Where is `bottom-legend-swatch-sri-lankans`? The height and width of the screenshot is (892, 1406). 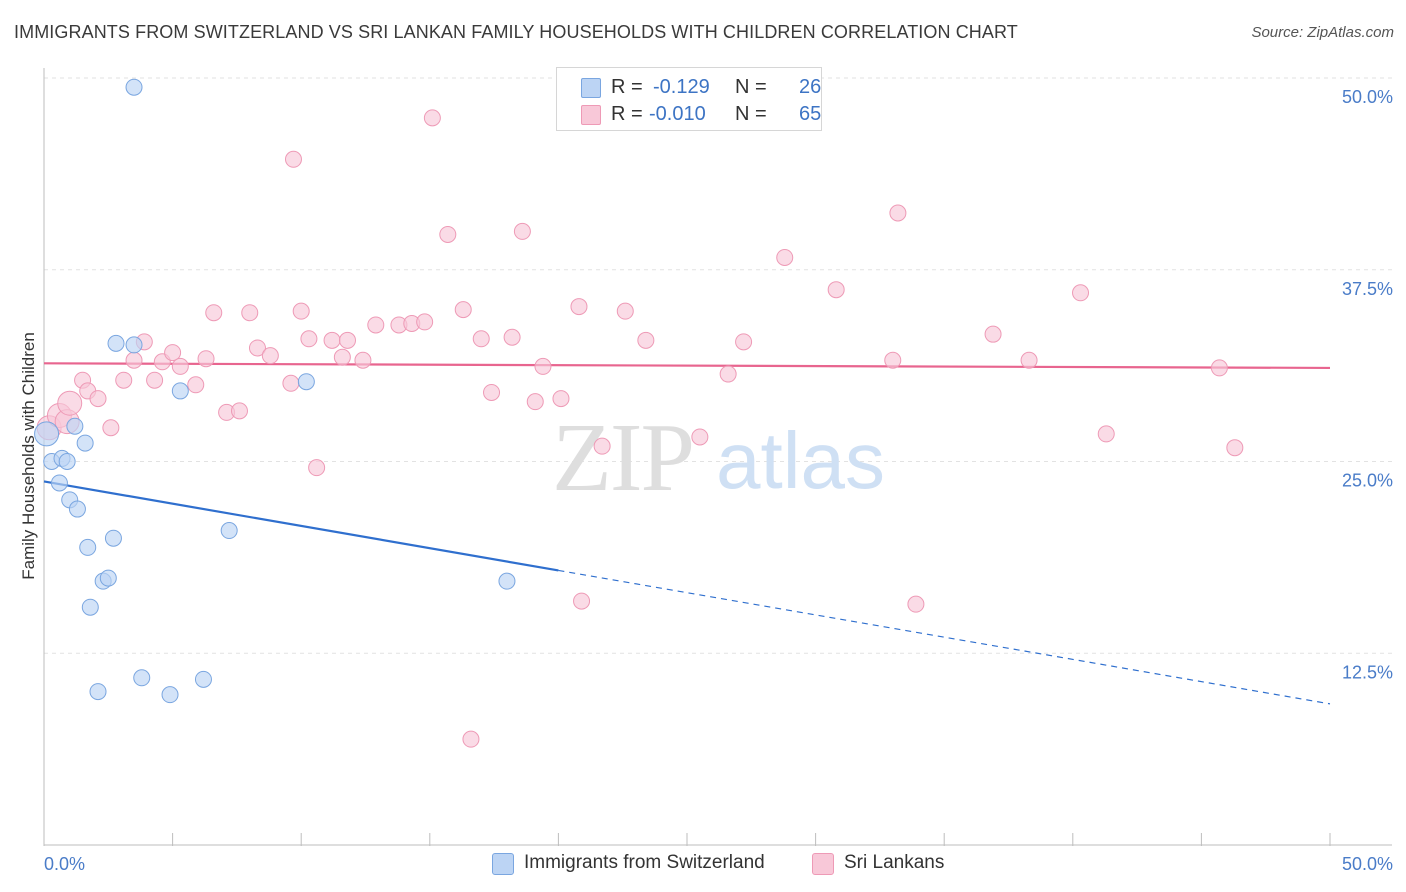
bottom-legend-swatch-sri-lankans is located at coordinates (823, 864).